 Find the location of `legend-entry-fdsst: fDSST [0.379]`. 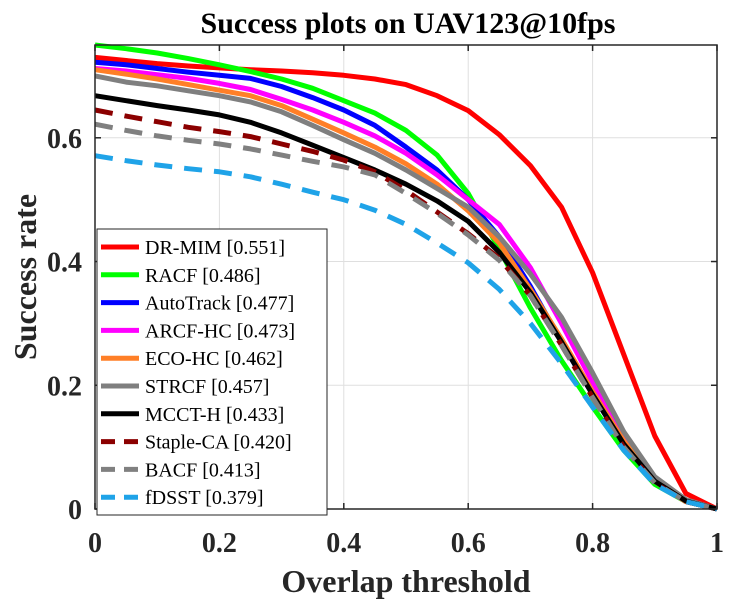

legend-entry-fdsst: fDSST [0.379] is located at coordinates (182, 498).